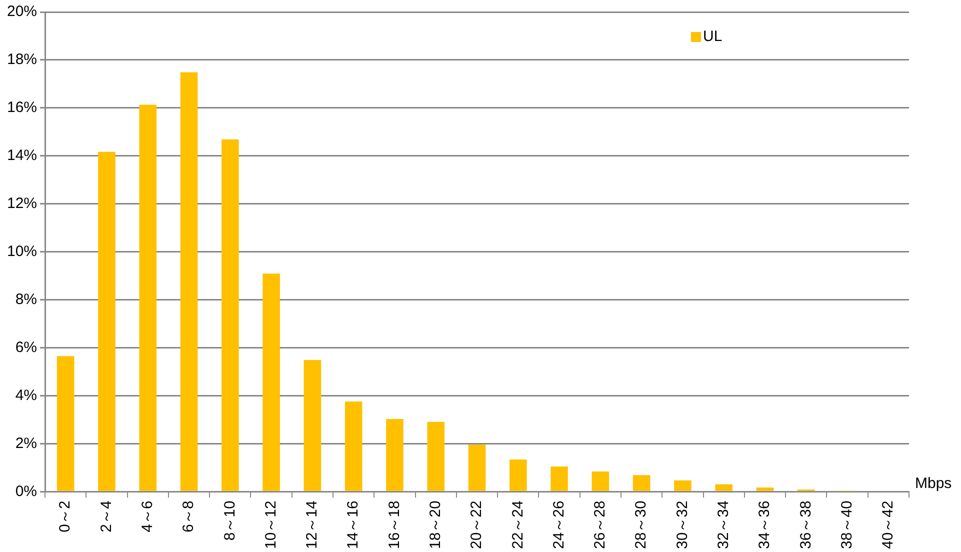  Describe the element at coordinates (26, 395) in the screenshot. I see `y-tick-label: 4%` at that location.